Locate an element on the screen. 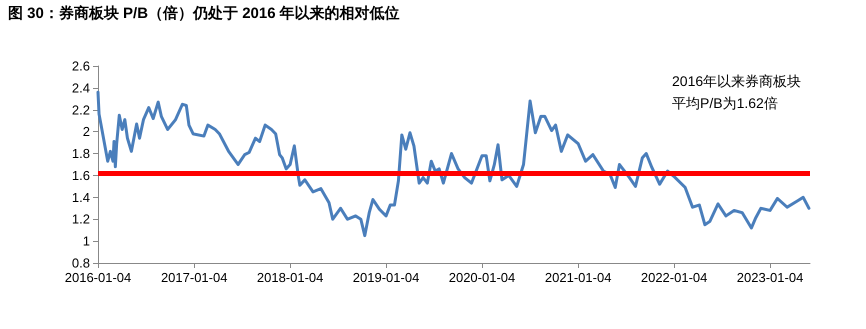  annotation: 2016年以来券商板块 is located at coordinates (737, 81).